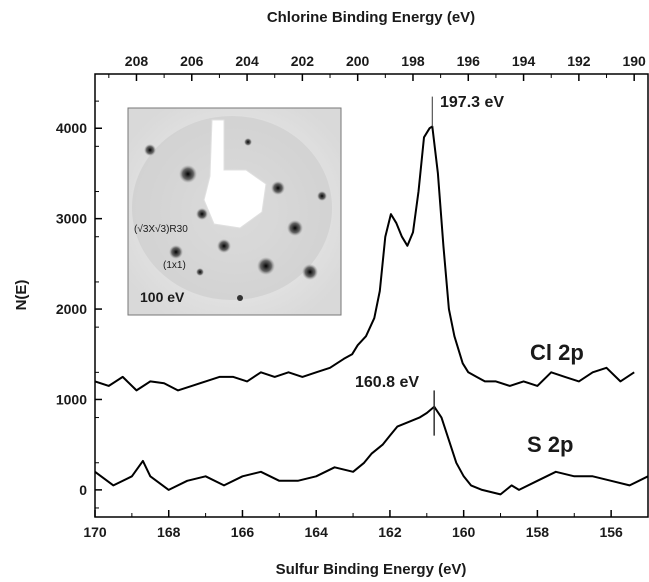 This screenshot has height=582, width=649. I want to click on top-axis-tick-label: 204, so click(247, 61).